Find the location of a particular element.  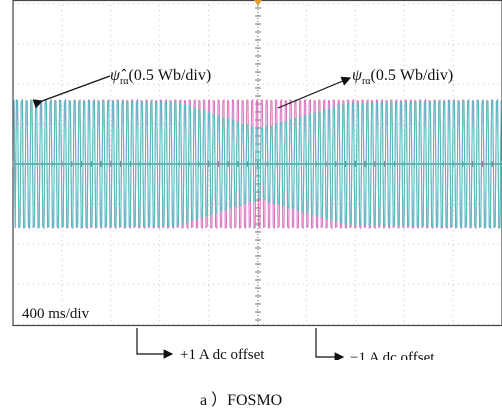

offset-pos-arrow is located at coordinates (155, 343).